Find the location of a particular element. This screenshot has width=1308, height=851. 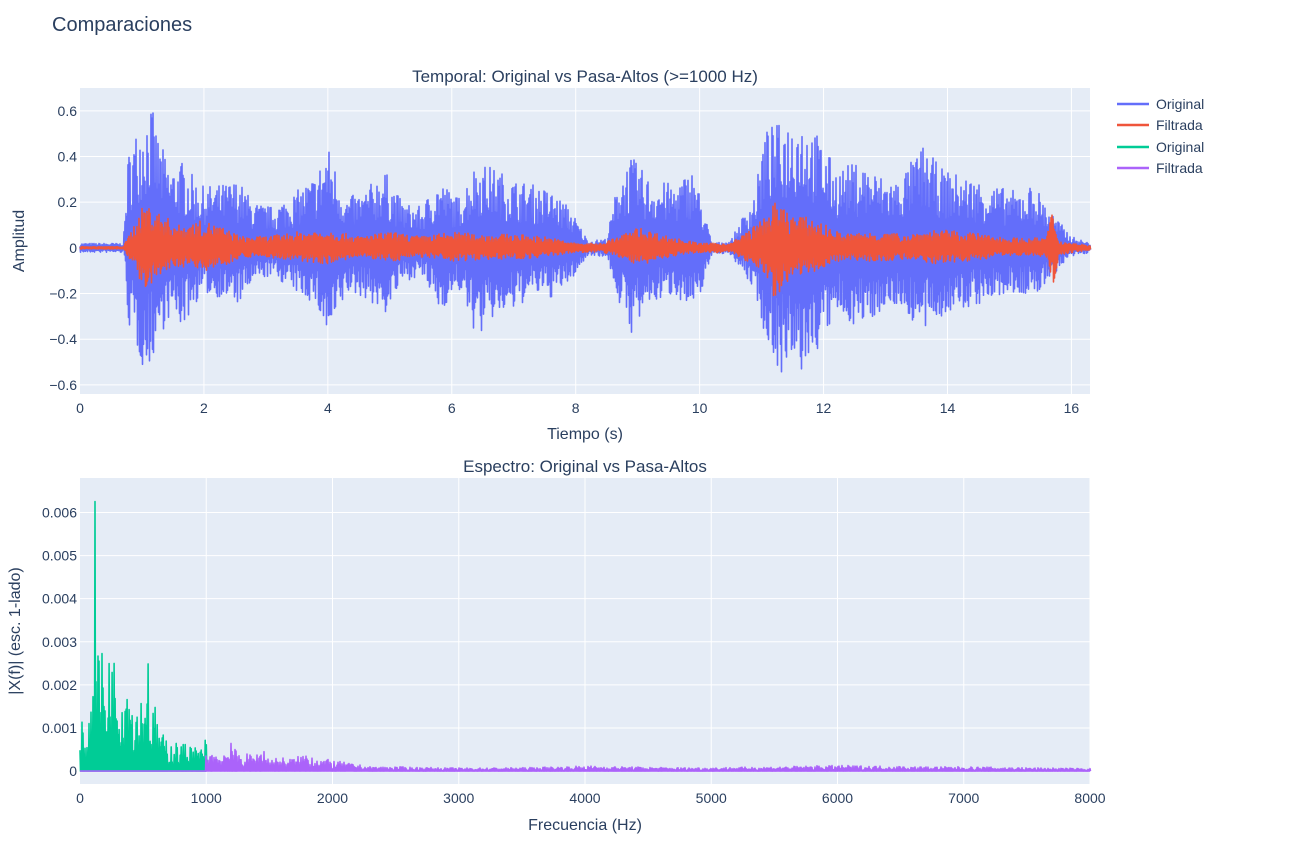

time-x-ticks: 0 2 4 6 8 10 12 14 16 is located at coordinates (577, 408).